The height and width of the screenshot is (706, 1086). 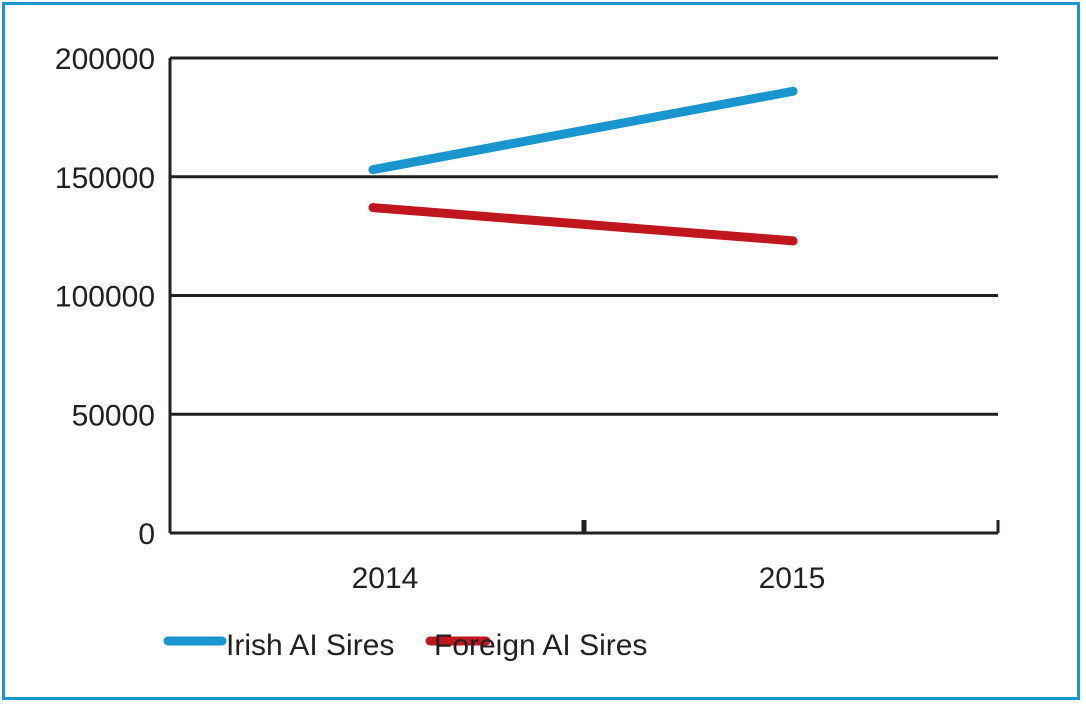 I want to click on x-tick-label-2014: 2014, so click(x=385, y=578).